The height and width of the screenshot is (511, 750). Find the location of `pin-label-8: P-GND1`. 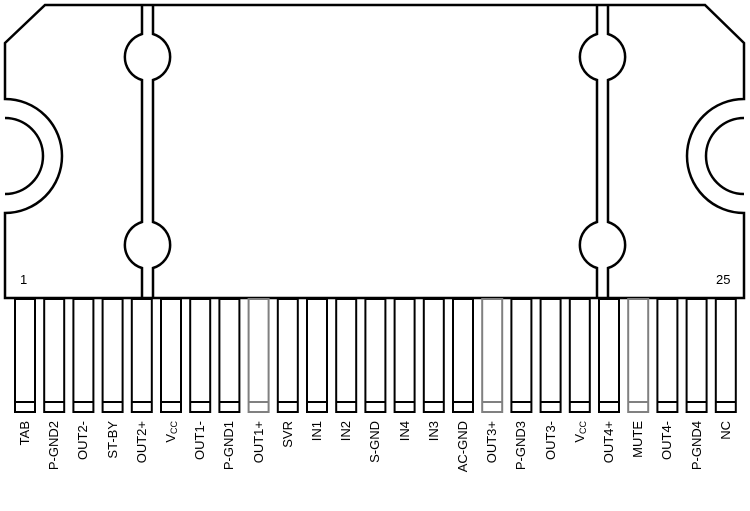

pin-label-8: P-GND1 is located at coordinates (229, 446).